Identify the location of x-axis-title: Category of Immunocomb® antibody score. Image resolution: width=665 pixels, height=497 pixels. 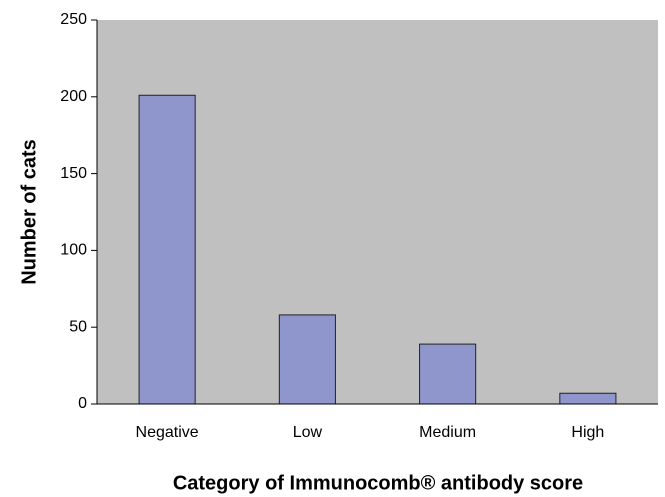
(378, 483).